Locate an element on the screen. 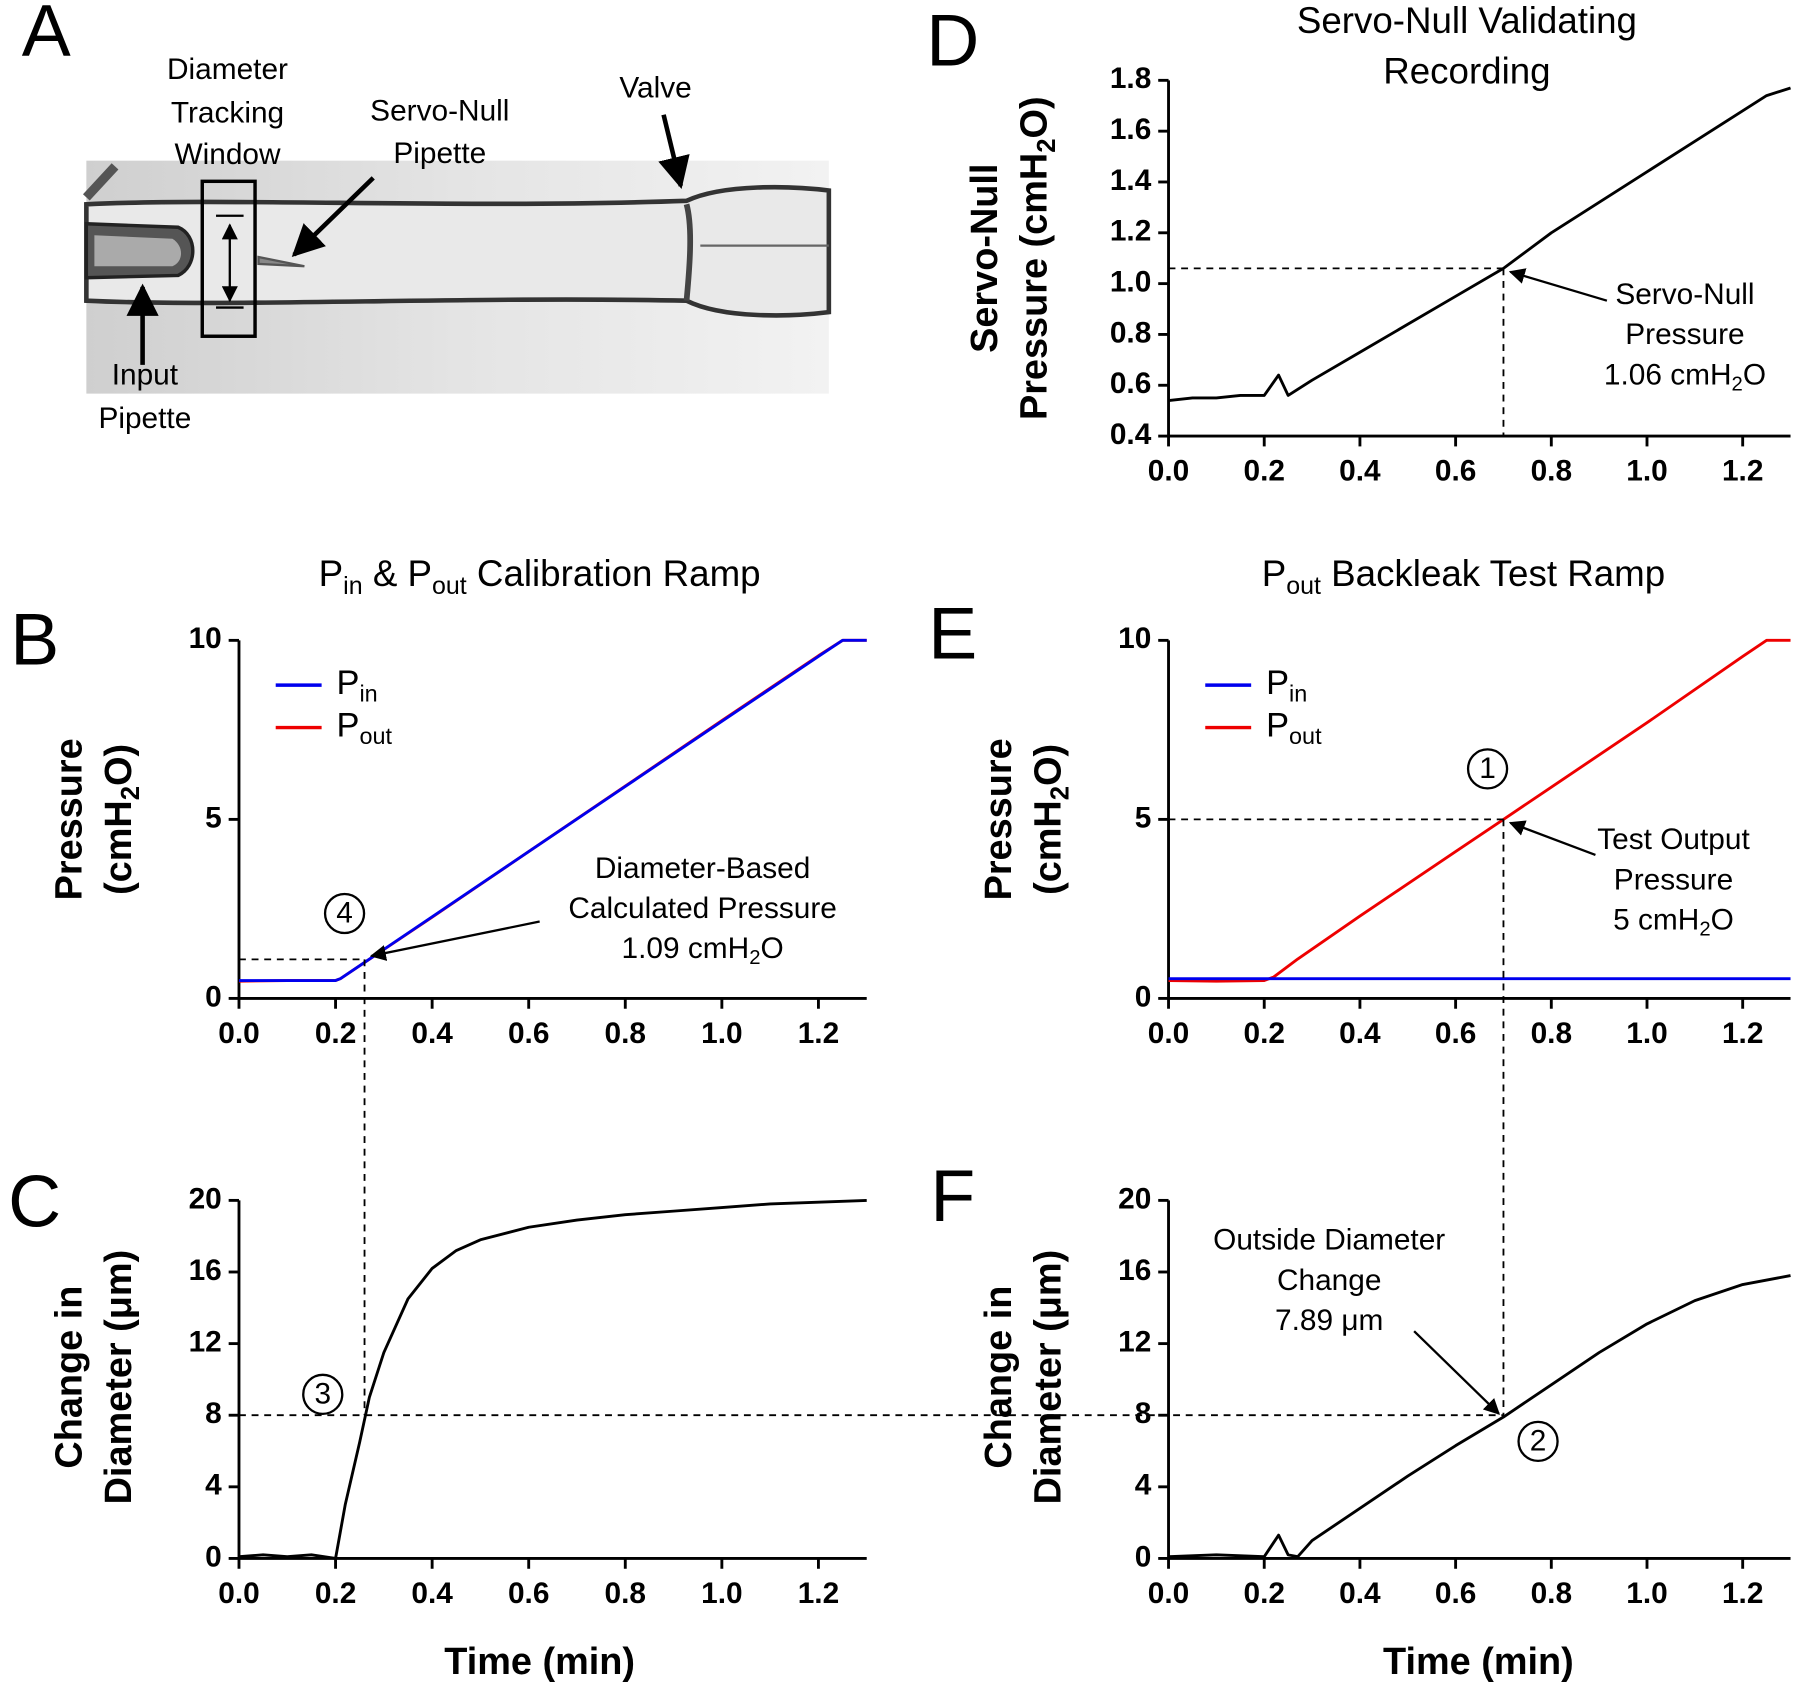 The width and height of the screenshot is (1800, 1695). y-tick-label: 4 is located at coordinates (213, 1485).